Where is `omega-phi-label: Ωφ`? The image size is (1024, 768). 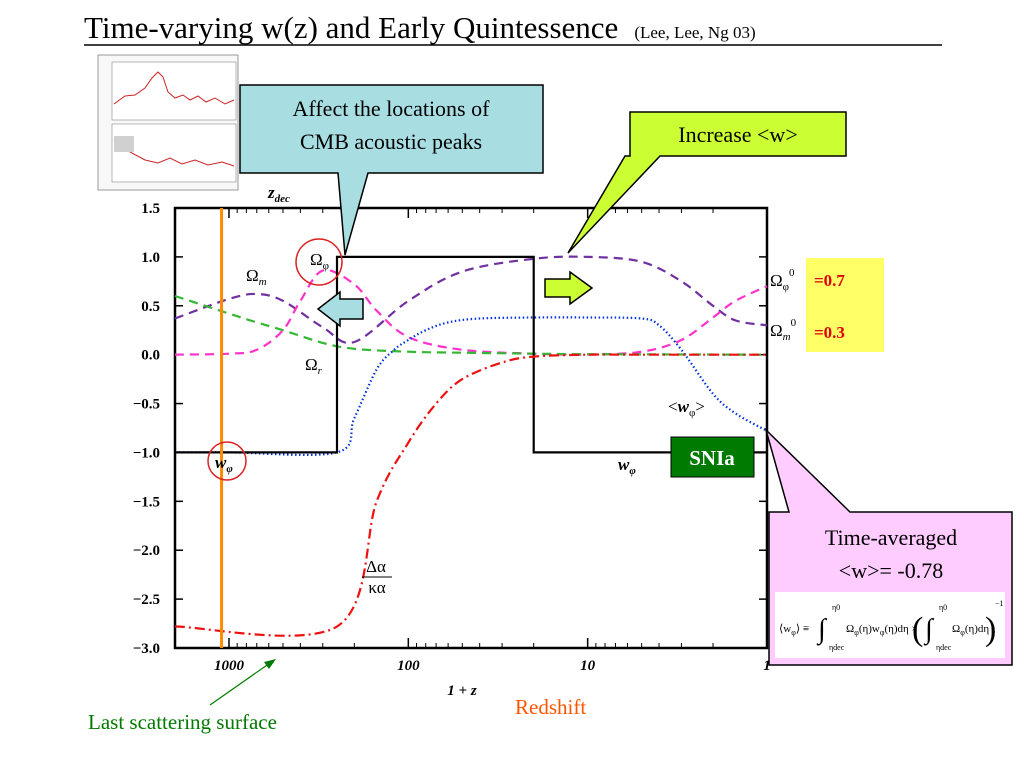 omega-phi-label: Ωφ is located at coordinates (319, 261).